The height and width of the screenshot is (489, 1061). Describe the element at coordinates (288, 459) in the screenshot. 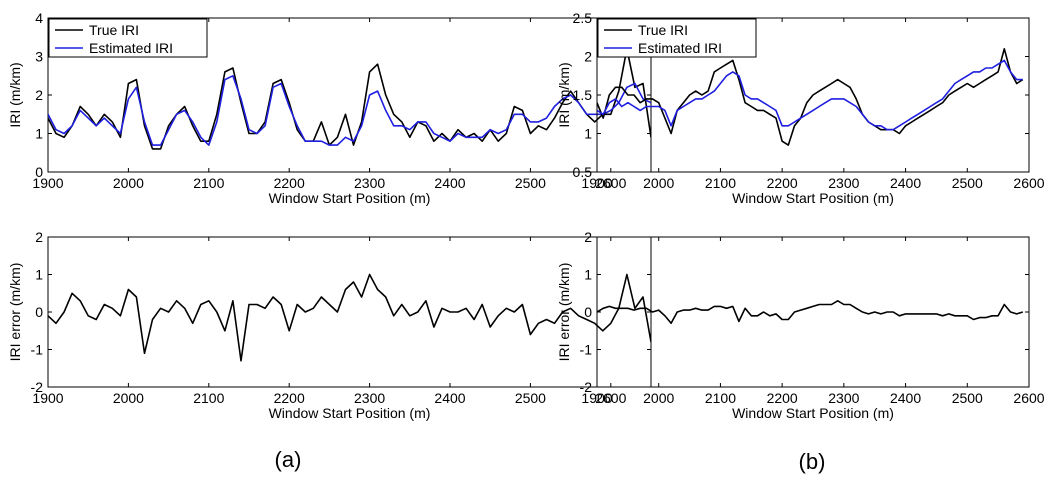

I see `panel-label-a: (a)` at that location.